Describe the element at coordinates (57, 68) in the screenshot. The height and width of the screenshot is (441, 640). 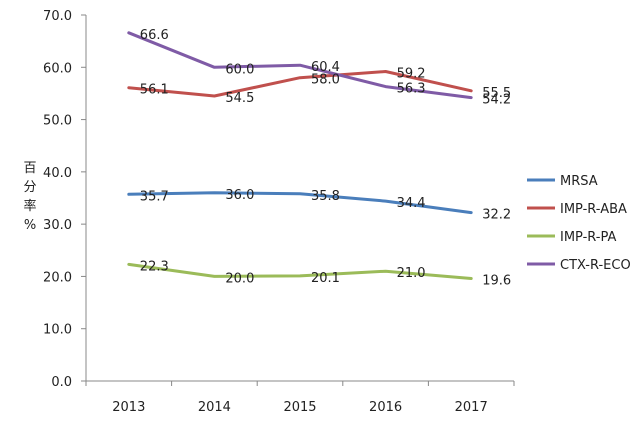
I see `y-tick-label: 60.0` at that location.